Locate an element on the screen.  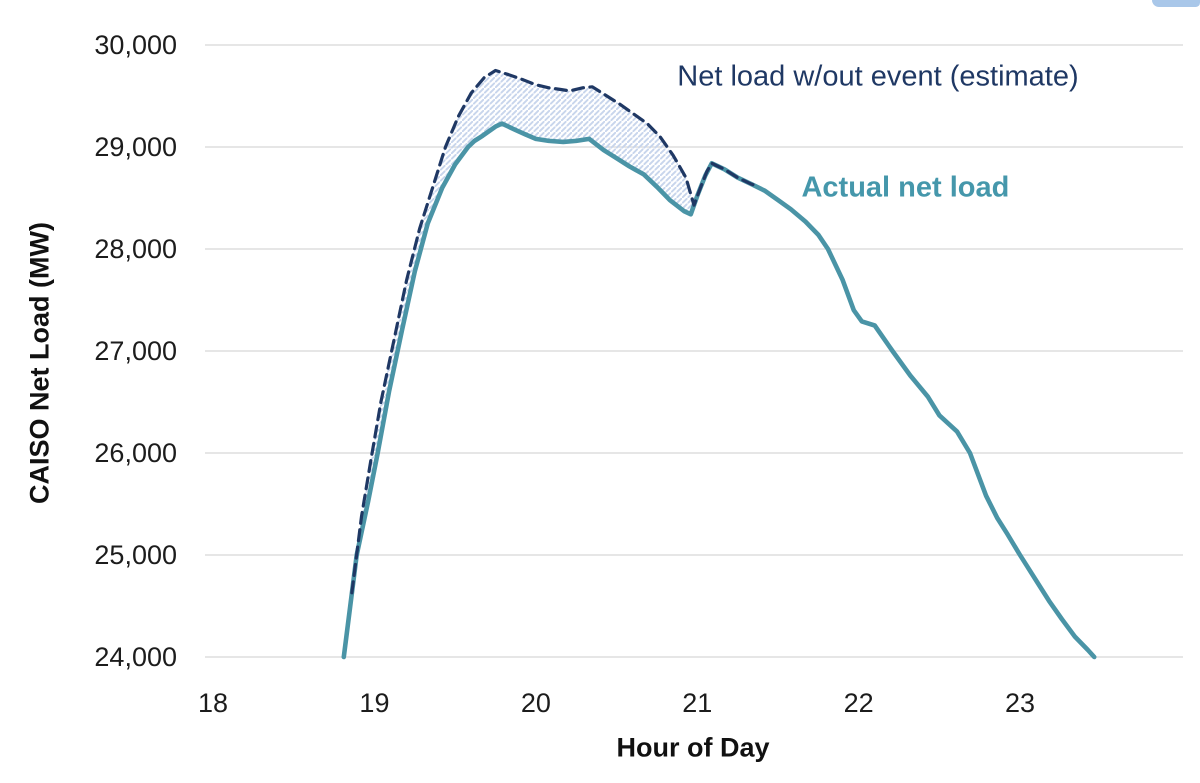
x-tick-label: 19 is located at coordinates (374, 703).